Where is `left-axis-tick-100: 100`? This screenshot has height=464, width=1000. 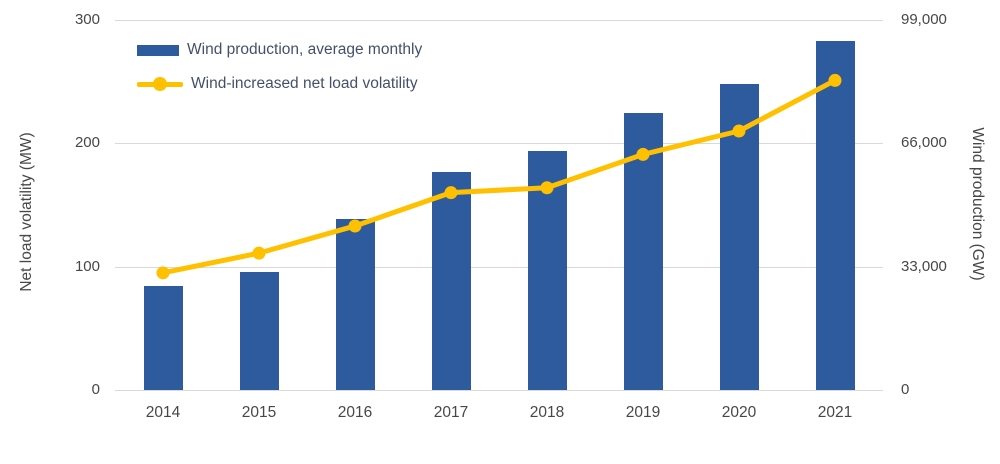 left-axis-tick-100: 100 is located at coordinates (87, 266).